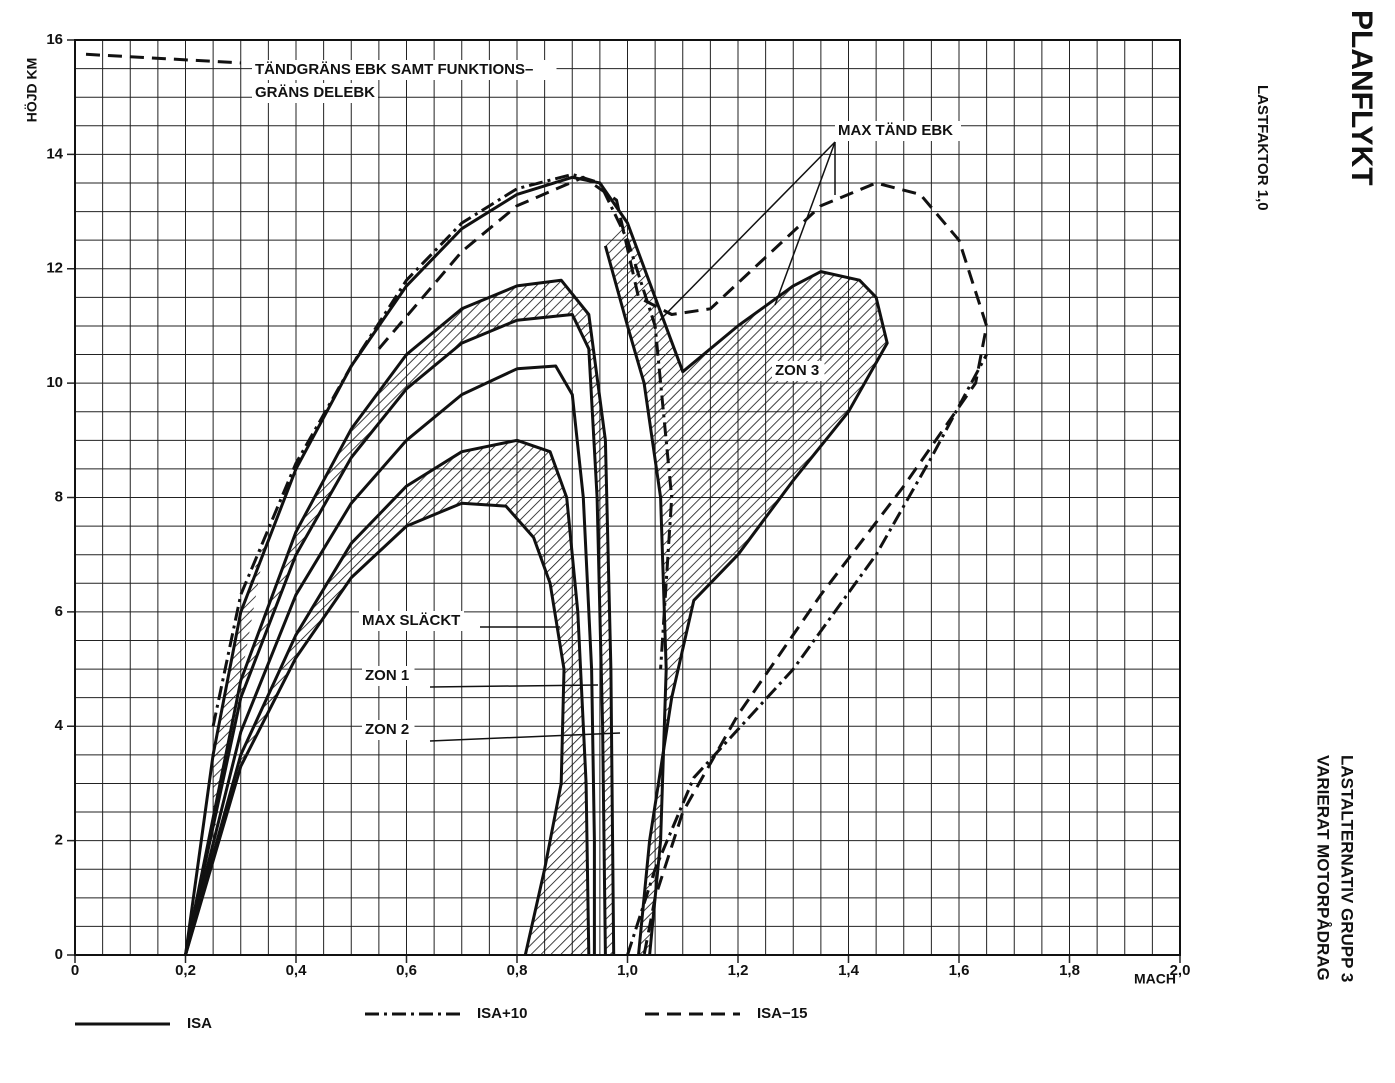 This screenshot has width=1395, height=1083. I want to click on legend-label: ISA+10, so click(502, 1013).